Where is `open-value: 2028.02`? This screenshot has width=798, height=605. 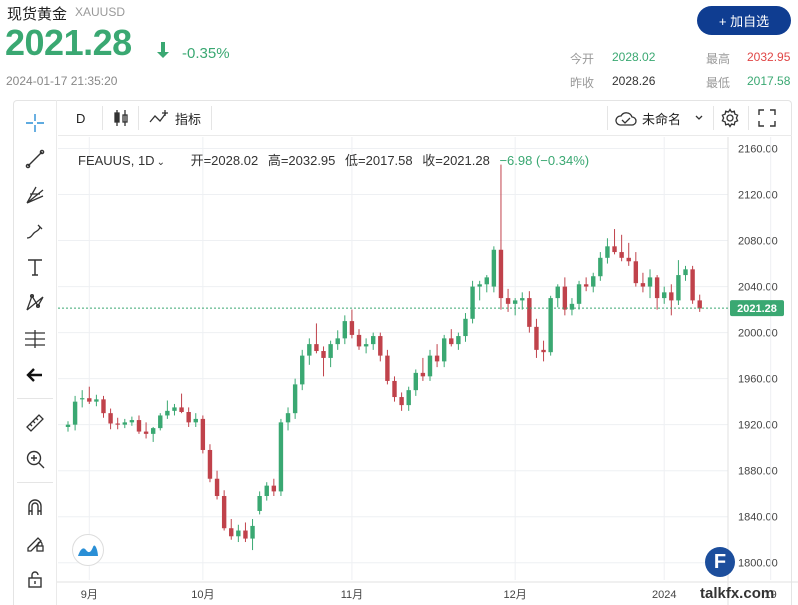
open-value: 2028.02 is located at coordinates (634, 57).